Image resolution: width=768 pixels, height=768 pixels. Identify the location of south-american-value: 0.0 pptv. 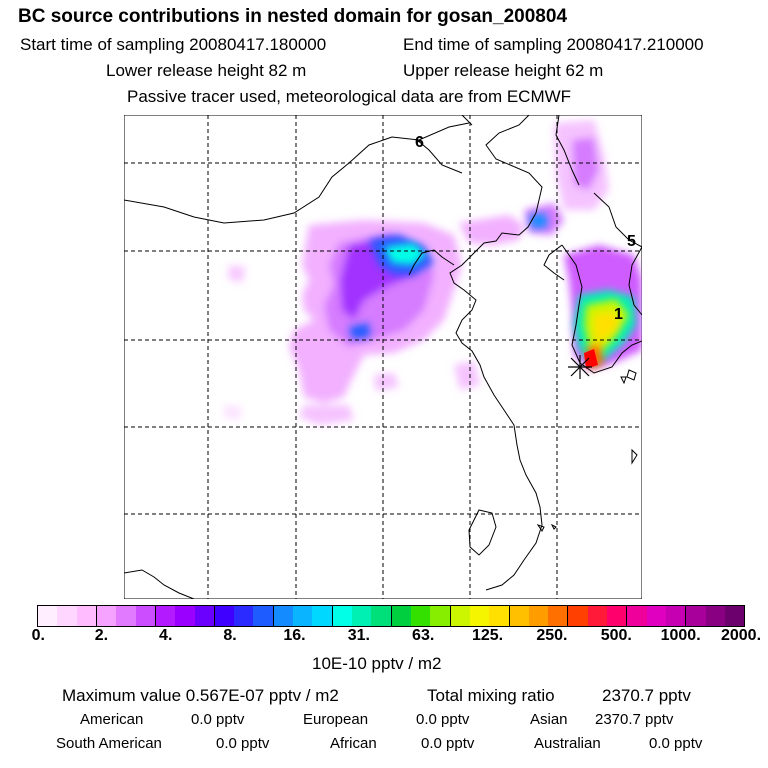
(243, 743).